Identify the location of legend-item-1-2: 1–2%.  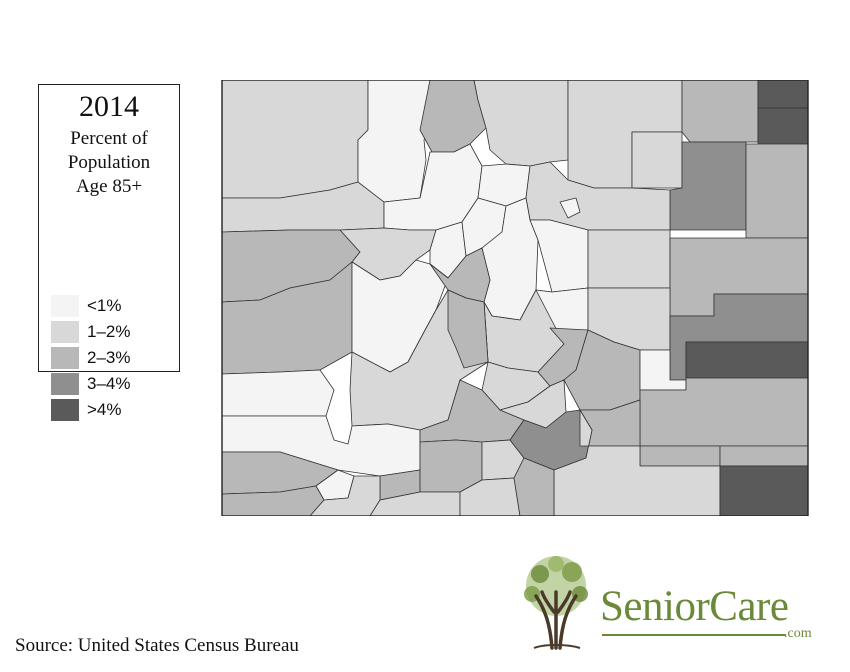
(90, 332).